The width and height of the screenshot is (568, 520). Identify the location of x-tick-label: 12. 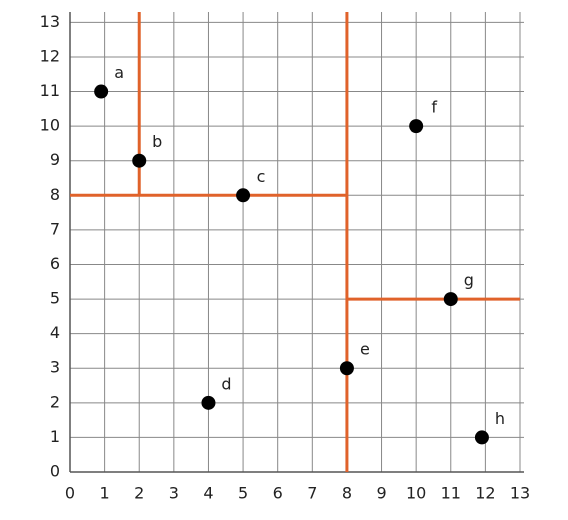
(485, 493).